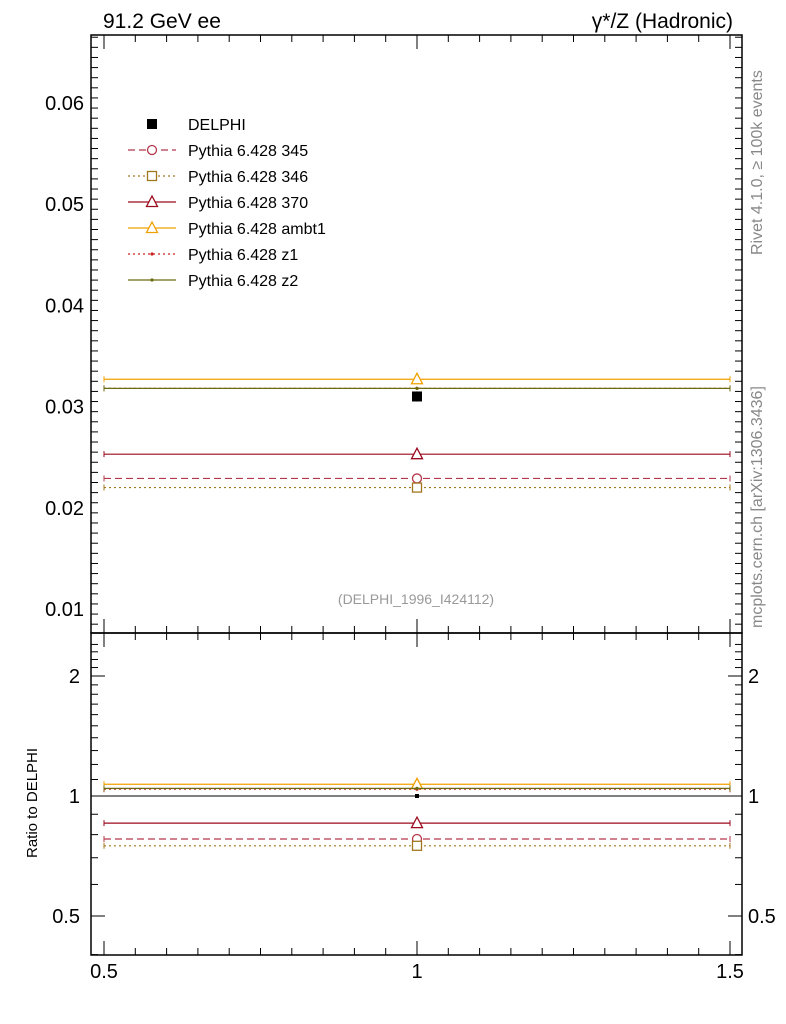 This screenshot has height=1024, width=786. What do you see at coordinates (74, 797) in the screenshot?
I see `ratio-tick-label-left: 1` at bounding box center [74, 797].